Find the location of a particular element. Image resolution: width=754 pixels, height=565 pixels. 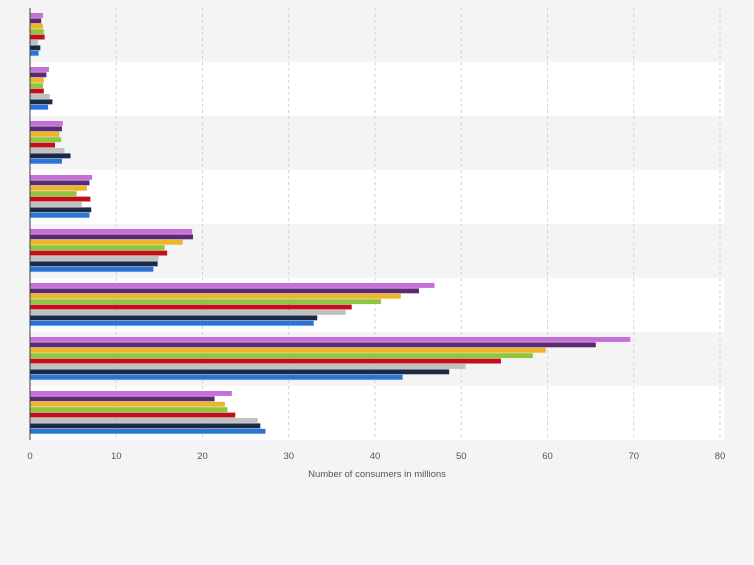

x-tick-labels: 0 10 20 30 40 50 60 70 80 is located at coordinates (376, 456).